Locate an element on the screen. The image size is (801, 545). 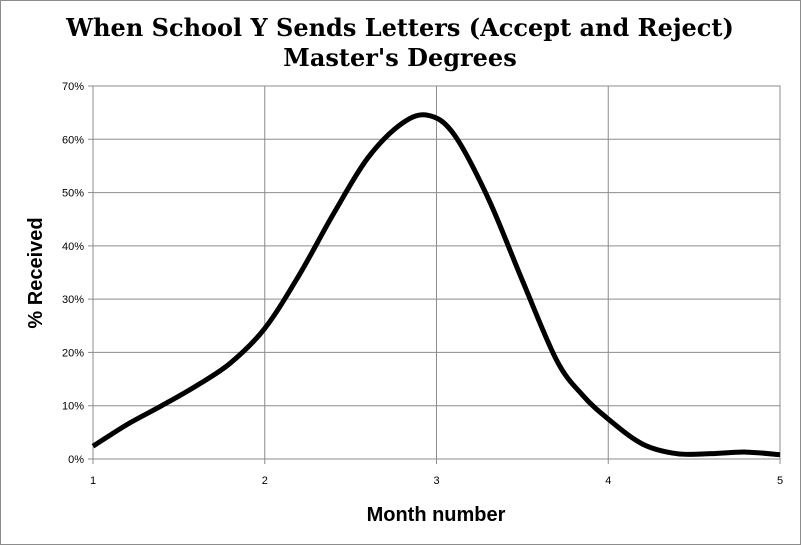
y-tick-label: 70% is located at coordinates (73, 87).